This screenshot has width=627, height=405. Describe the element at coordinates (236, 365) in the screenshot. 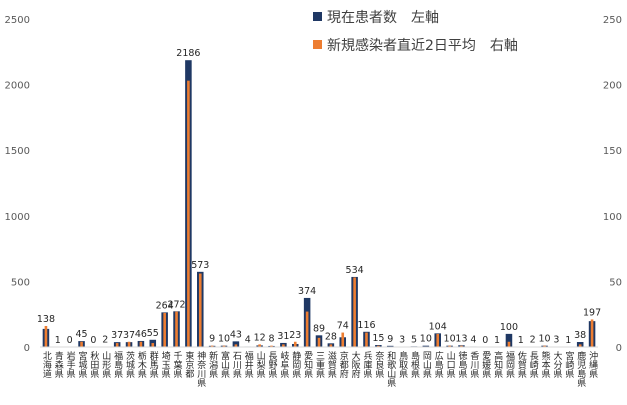

I see `category-label: 石川県` at that location.